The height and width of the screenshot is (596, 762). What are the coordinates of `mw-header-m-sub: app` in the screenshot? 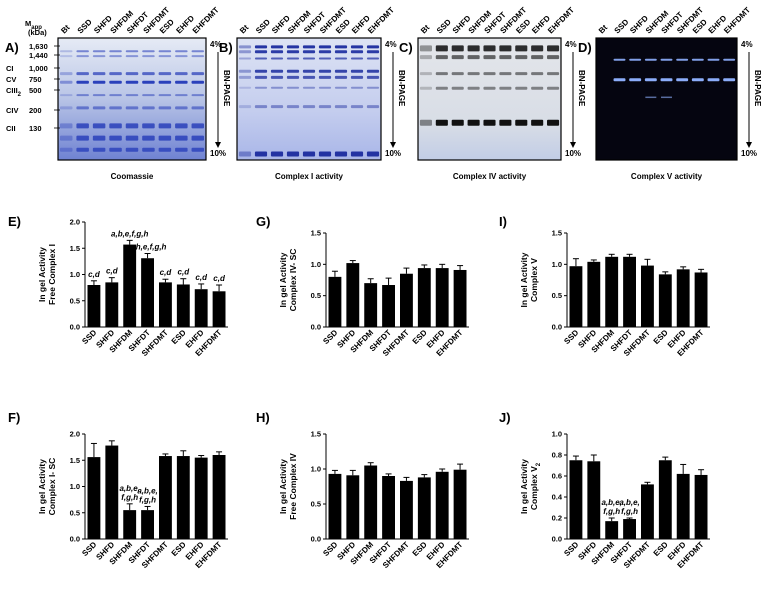 It's located at (36, 28).